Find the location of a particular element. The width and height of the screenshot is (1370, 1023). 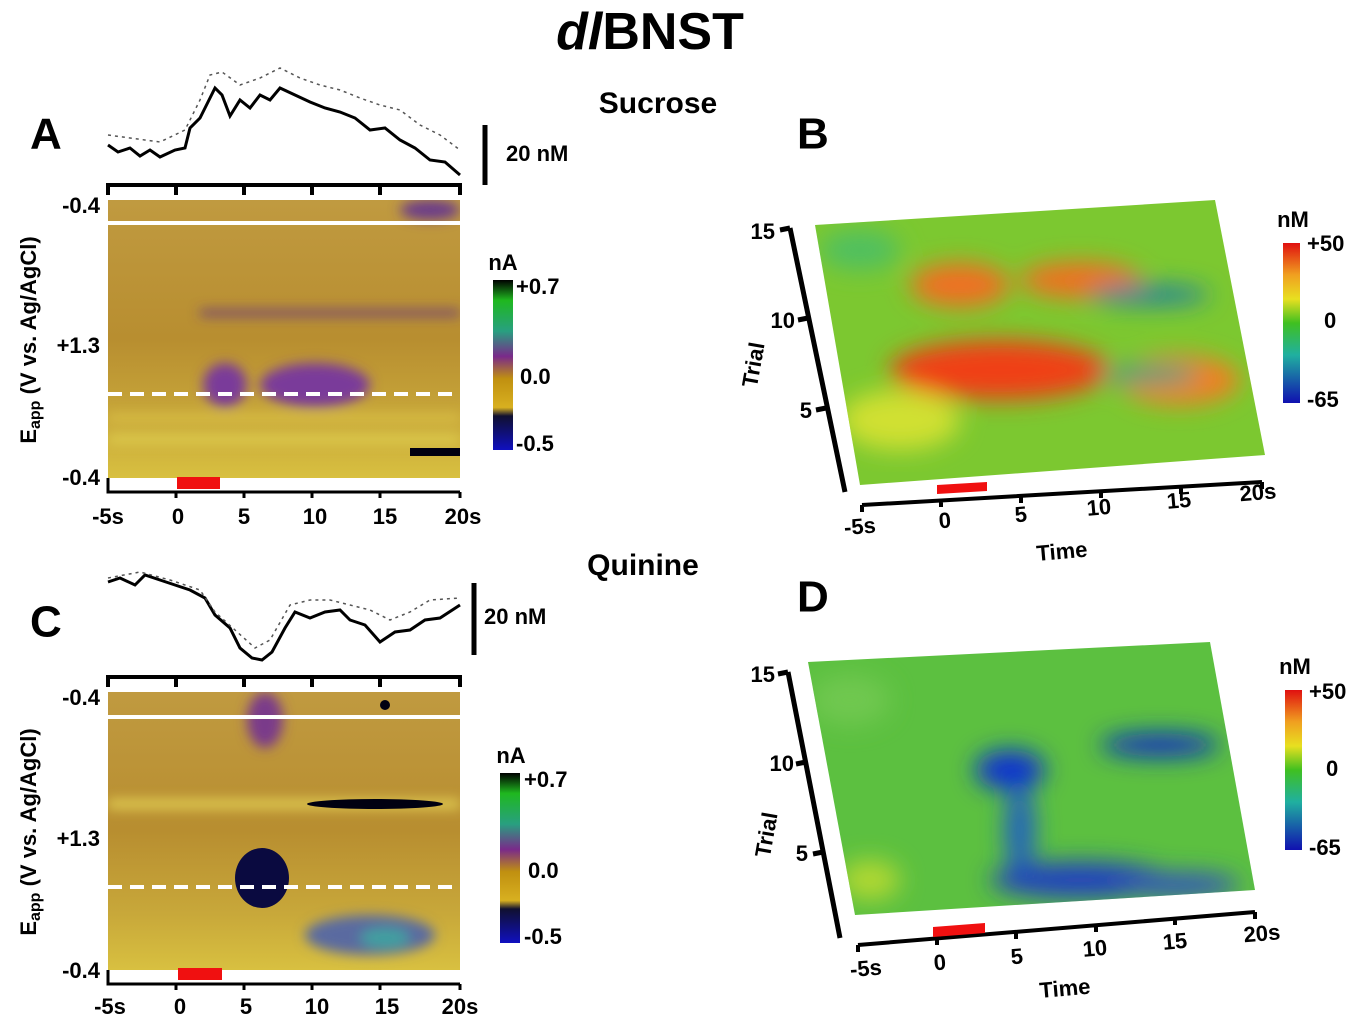

title-main: BNST is located at coordinates (673, 32).